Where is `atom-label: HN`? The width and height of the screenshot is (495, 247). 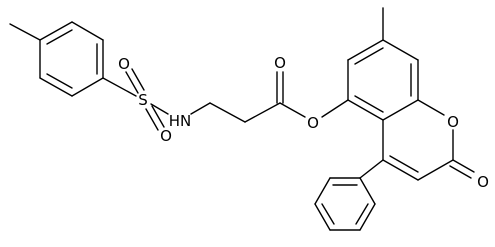
atom-label: HN is located at coordinates (180, 121).